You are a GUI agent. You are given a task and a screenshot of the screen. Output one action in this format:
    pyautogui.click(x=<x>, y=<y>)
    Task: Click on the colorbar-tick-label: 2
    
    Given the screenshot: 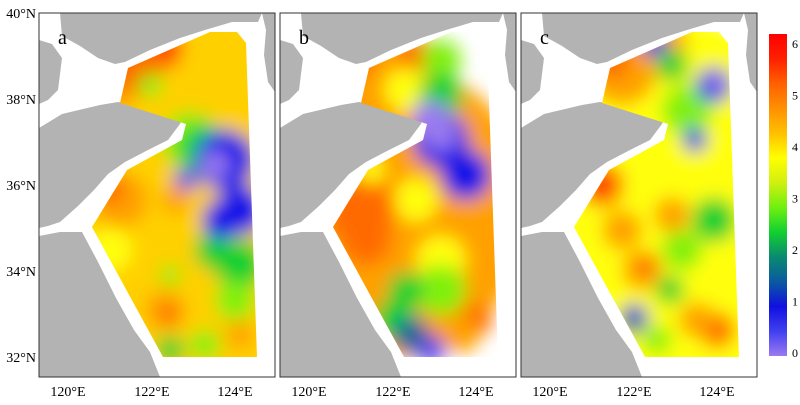 What is the action you would take?
    pyautogui.click(x=795, y=250)
    